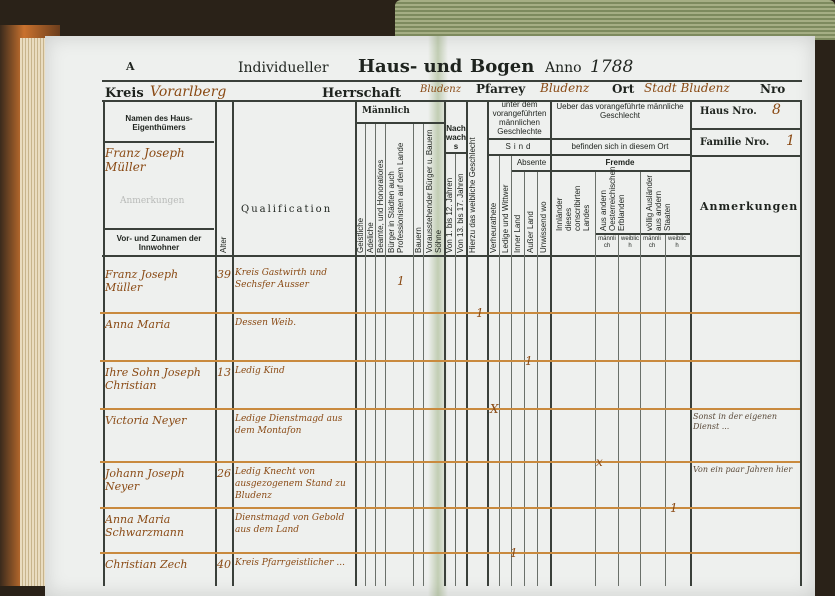 The height and width of the screenshot is (596, 835). What do you see at coordinates (615, 20) in the screenshot?
I see `page-block` at bounding box center [615, 20].